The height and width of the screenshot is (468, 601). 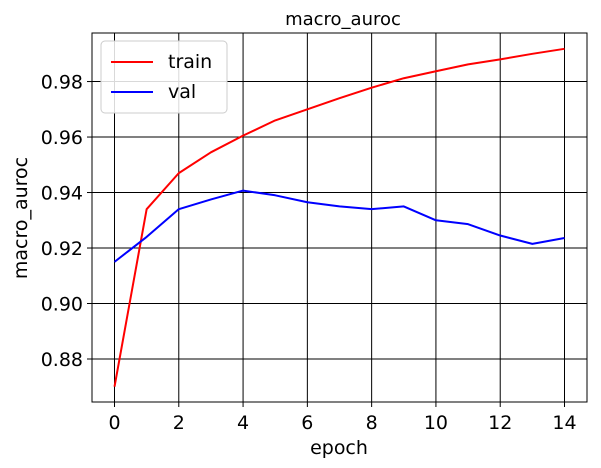 I want to click on series-line-val, so click(x=339, y=226).